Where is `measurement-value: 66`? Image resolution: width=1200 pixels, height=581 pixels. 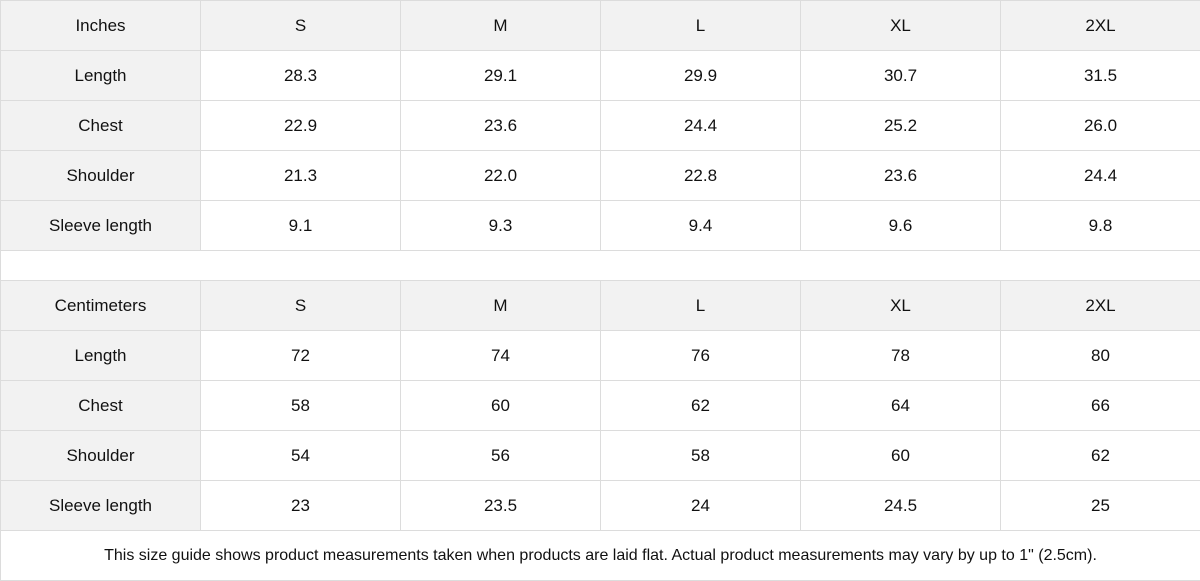
measurement-value: 66 is located at coordinates (1100, 406).